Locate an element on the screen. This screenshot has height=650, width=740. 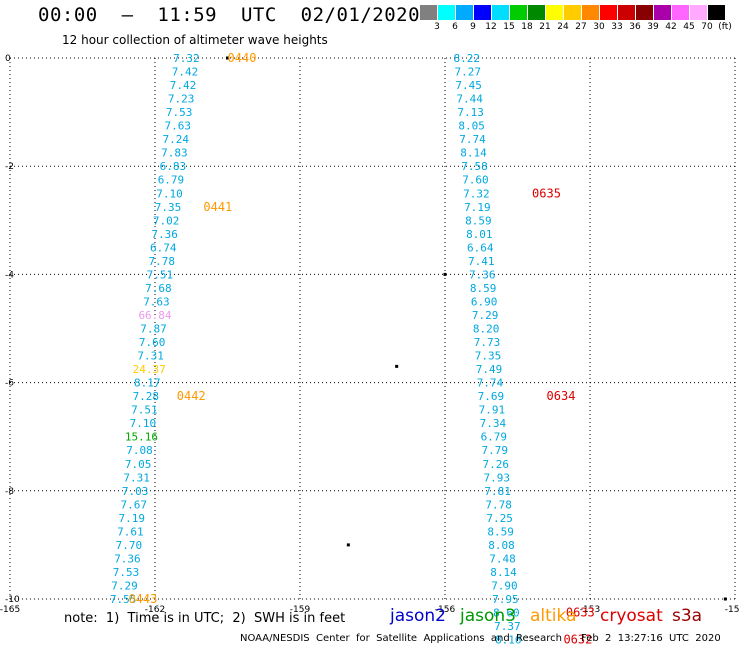
wave-height-value: 7.19 is located at coordinates (477, 207).